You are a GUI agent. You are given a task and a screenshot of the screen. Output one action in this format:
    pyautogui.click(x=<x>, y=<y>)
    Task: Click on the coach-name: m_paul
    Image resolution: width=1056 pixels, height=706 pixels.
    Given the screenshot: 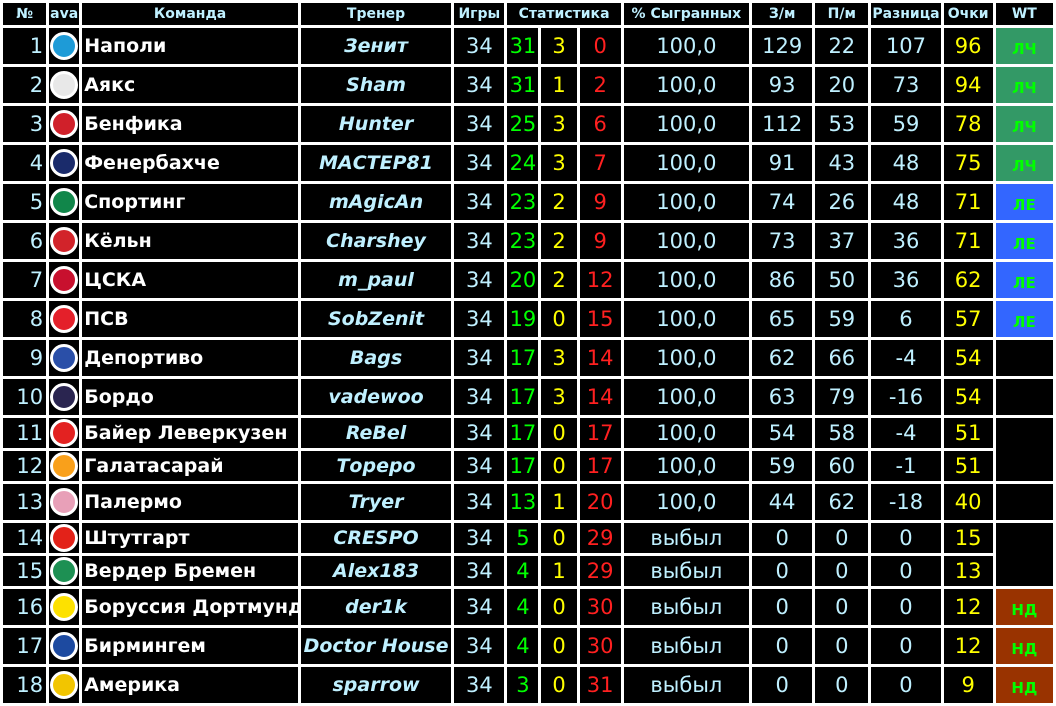 What is the action you would take?
    pyautogui.click(x=376, y=280)
    